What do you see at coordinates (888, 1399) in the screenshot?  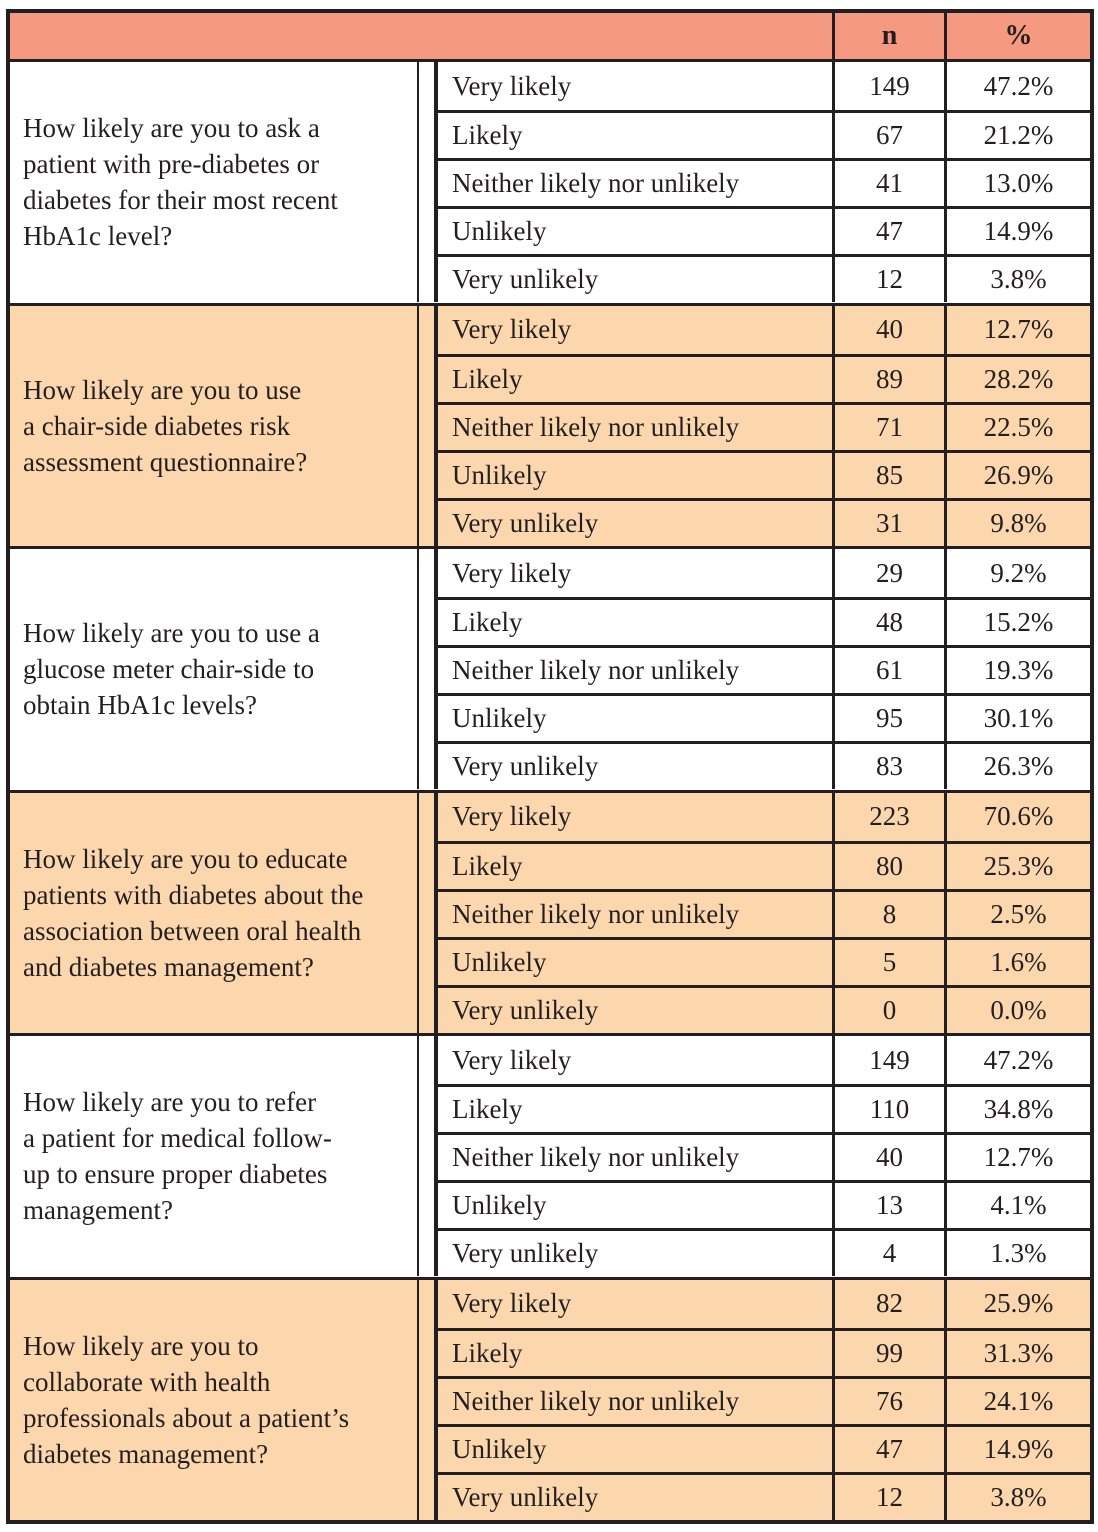 I see `count-value: 76` at bounding box center [888, 1399].